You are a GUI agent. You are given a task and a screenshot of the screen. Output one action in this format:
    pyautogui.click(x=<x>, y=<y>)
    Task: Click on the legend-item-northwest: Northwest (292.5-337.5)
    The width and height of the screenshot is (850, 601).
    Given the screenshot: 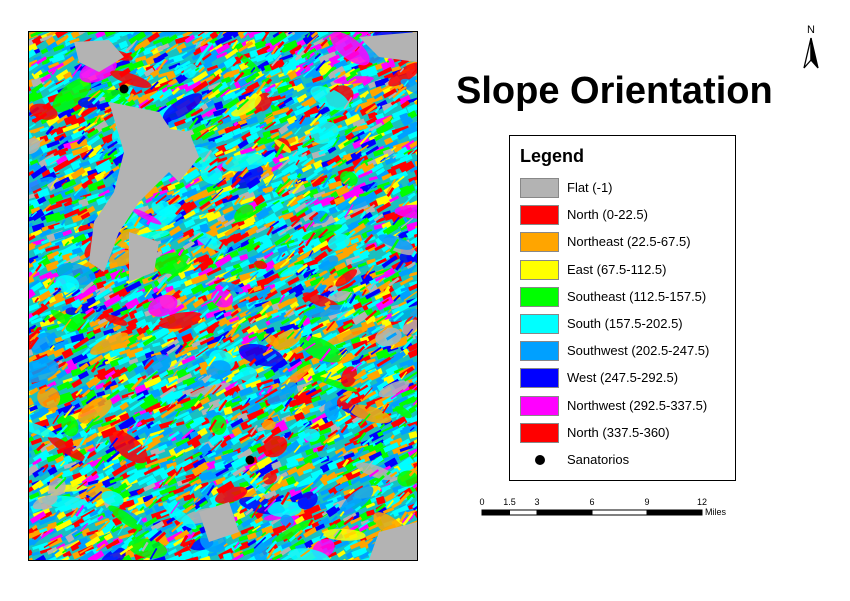 What is the action you would take?
    pyautogui.click(x=625, y=405)
    